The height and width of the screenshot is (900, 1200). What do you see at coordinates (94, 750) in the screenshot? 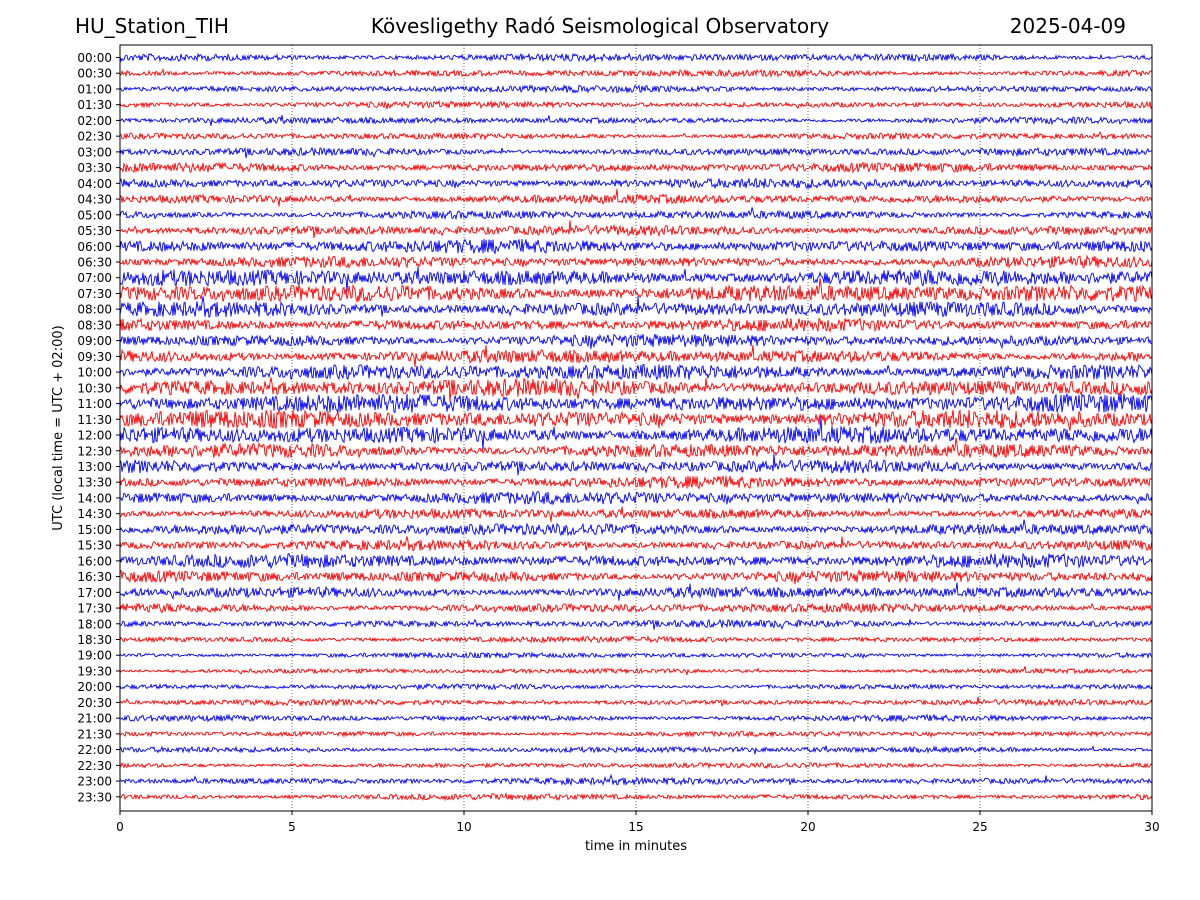
I see `y-tick-label: 22:00` at bounding box center [94, 750].